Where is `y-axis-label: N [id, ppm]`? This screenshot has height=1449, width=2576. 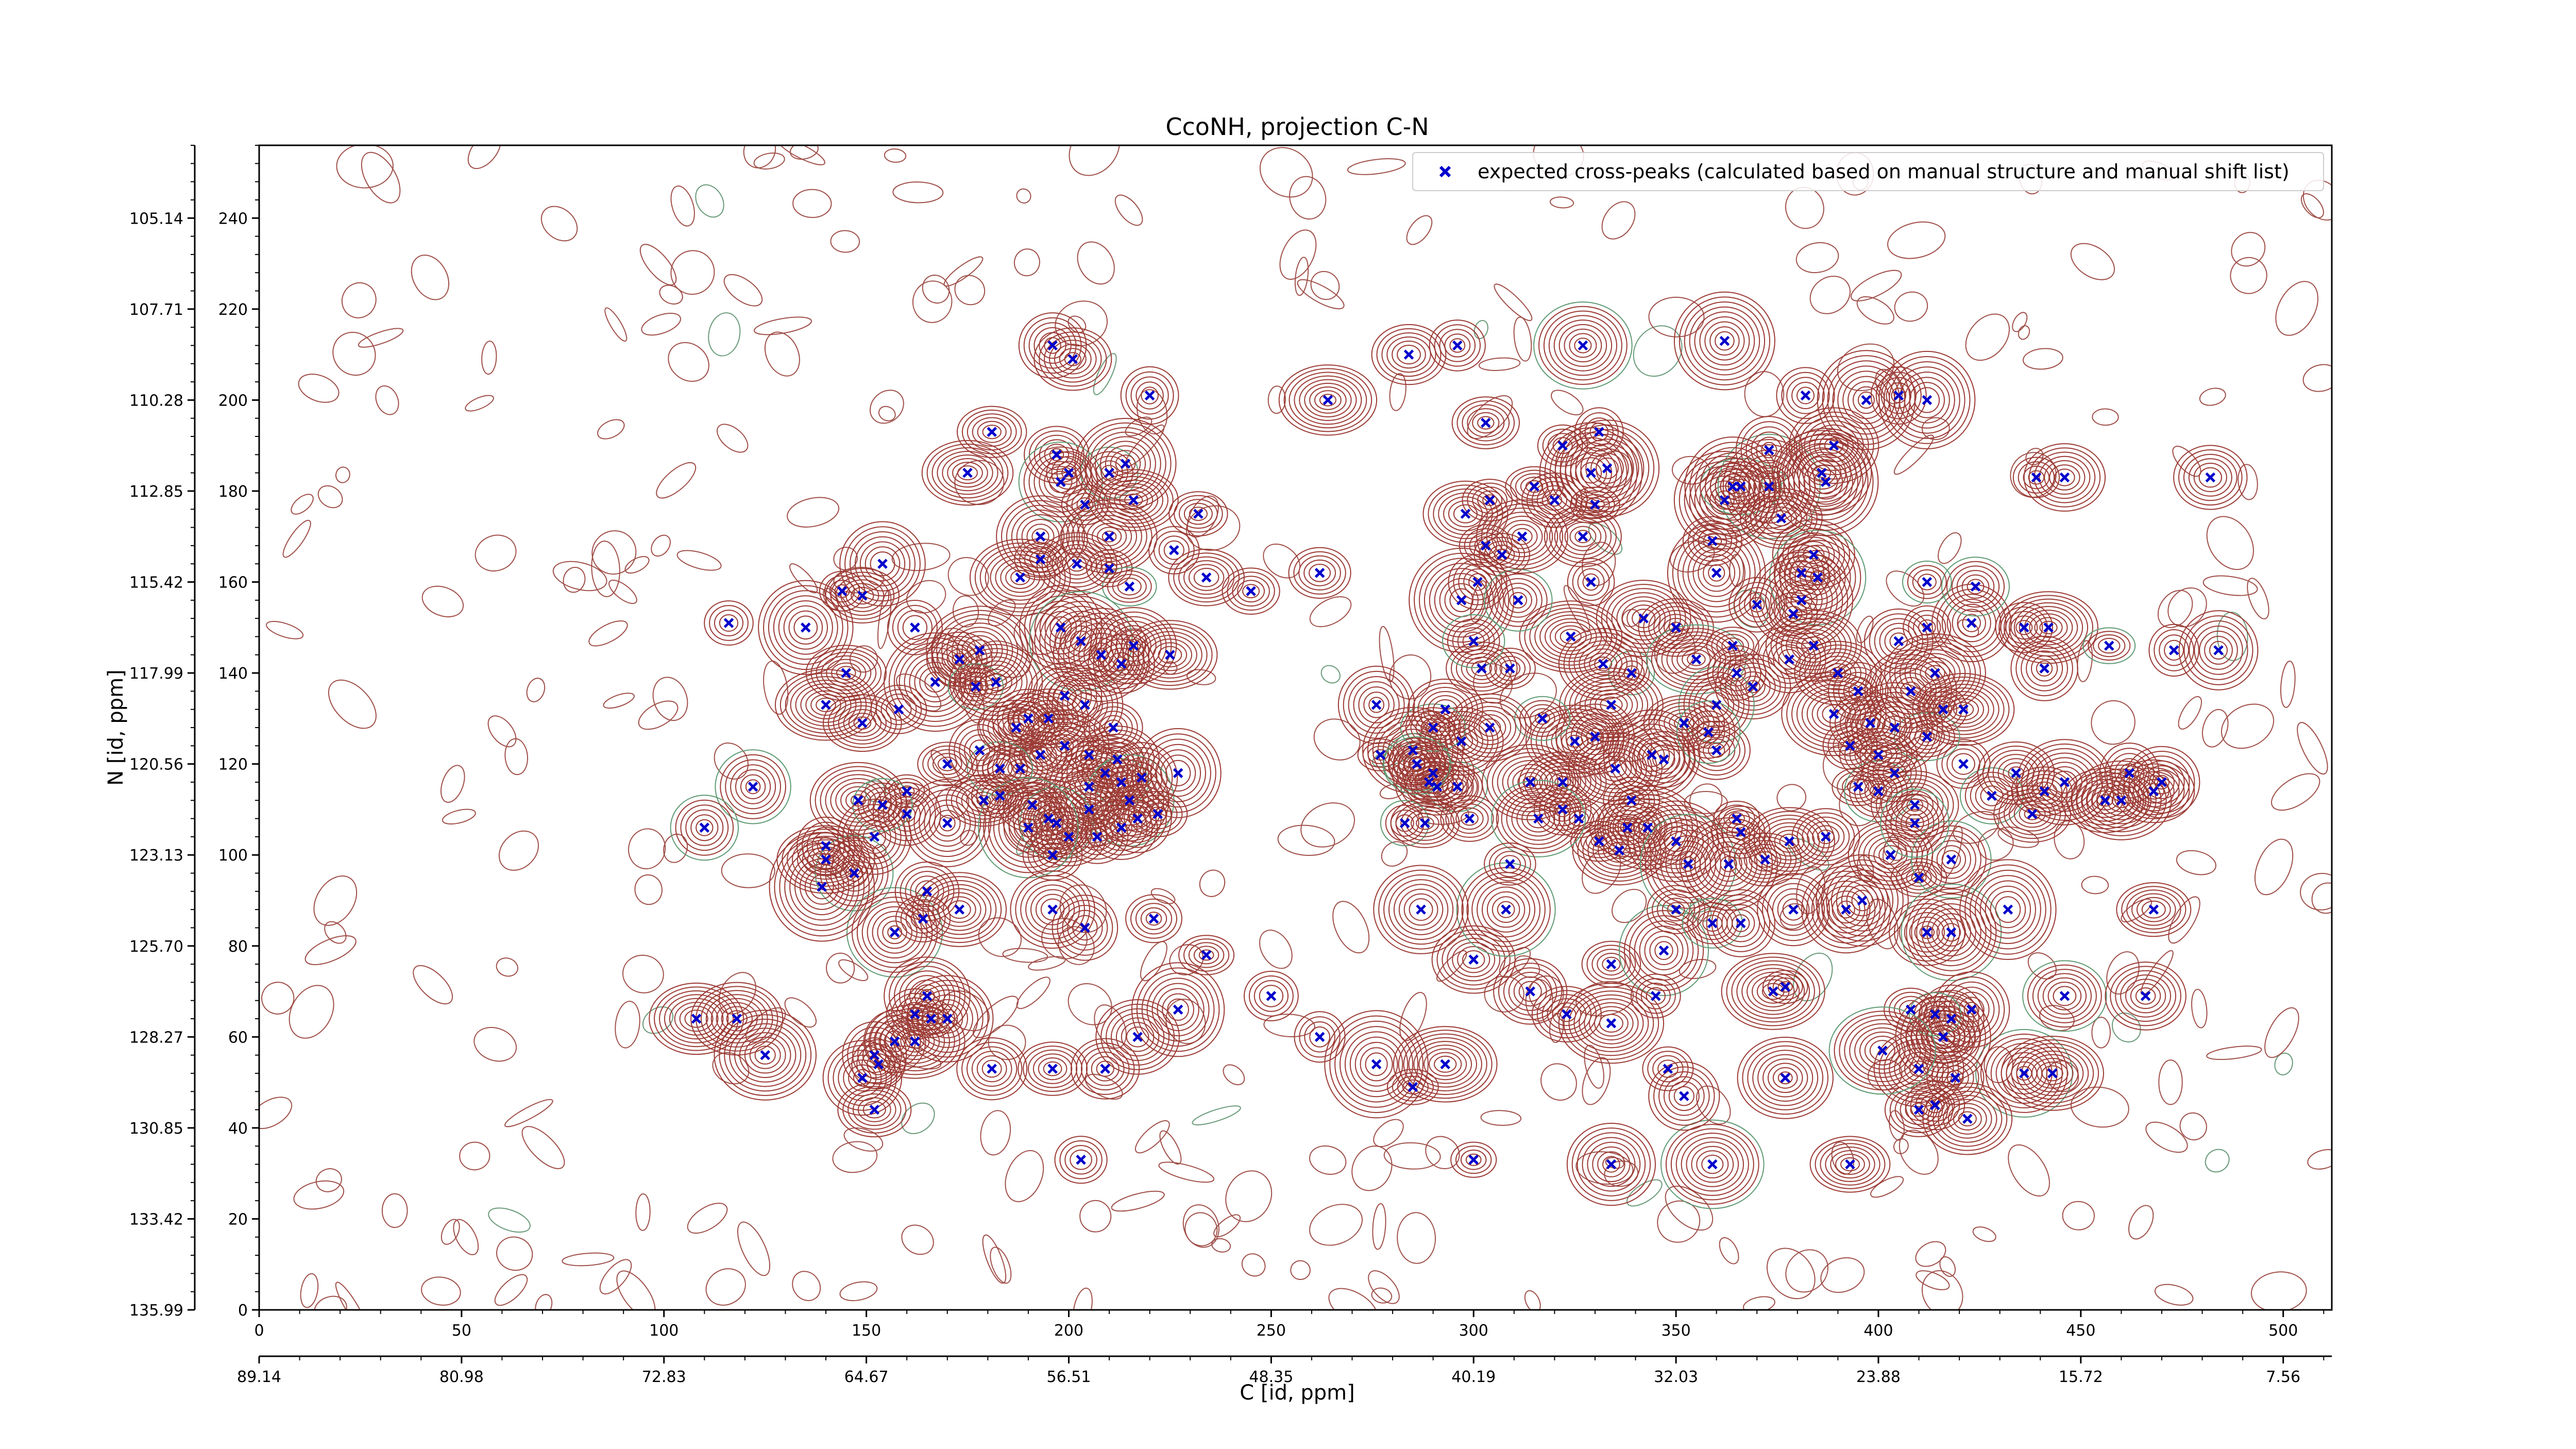
y-axis-label: N [id, ppm] is located at coordinates (116, 727).